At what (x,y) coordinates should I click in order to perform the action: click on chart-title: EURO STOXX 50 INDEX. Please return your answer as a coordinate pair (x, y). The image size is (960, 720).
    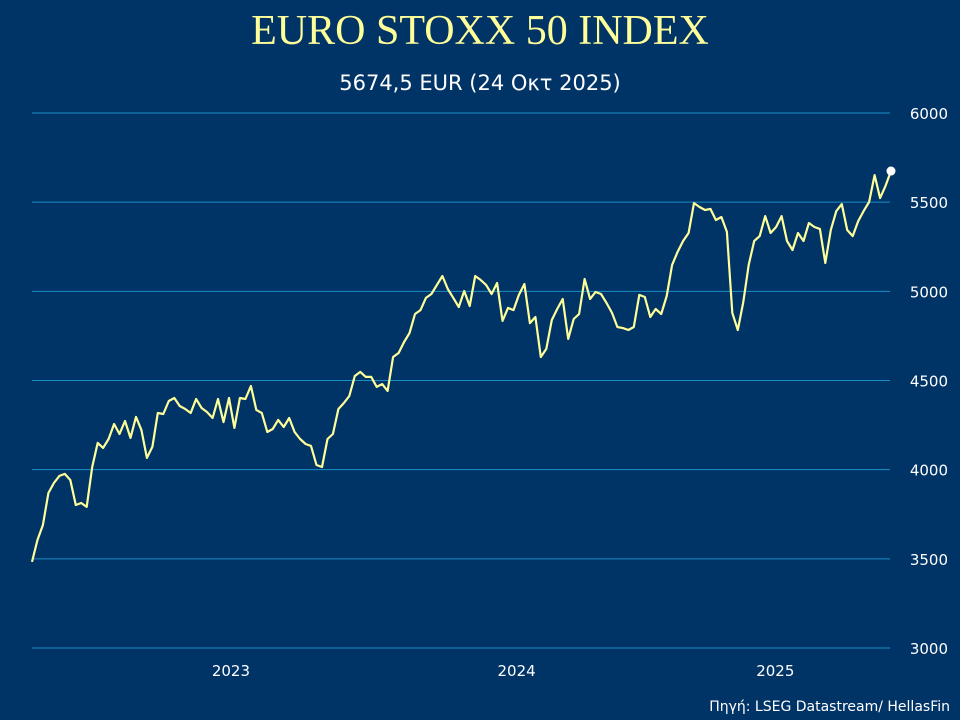
    Looking at the image, I should click on (480, 31).